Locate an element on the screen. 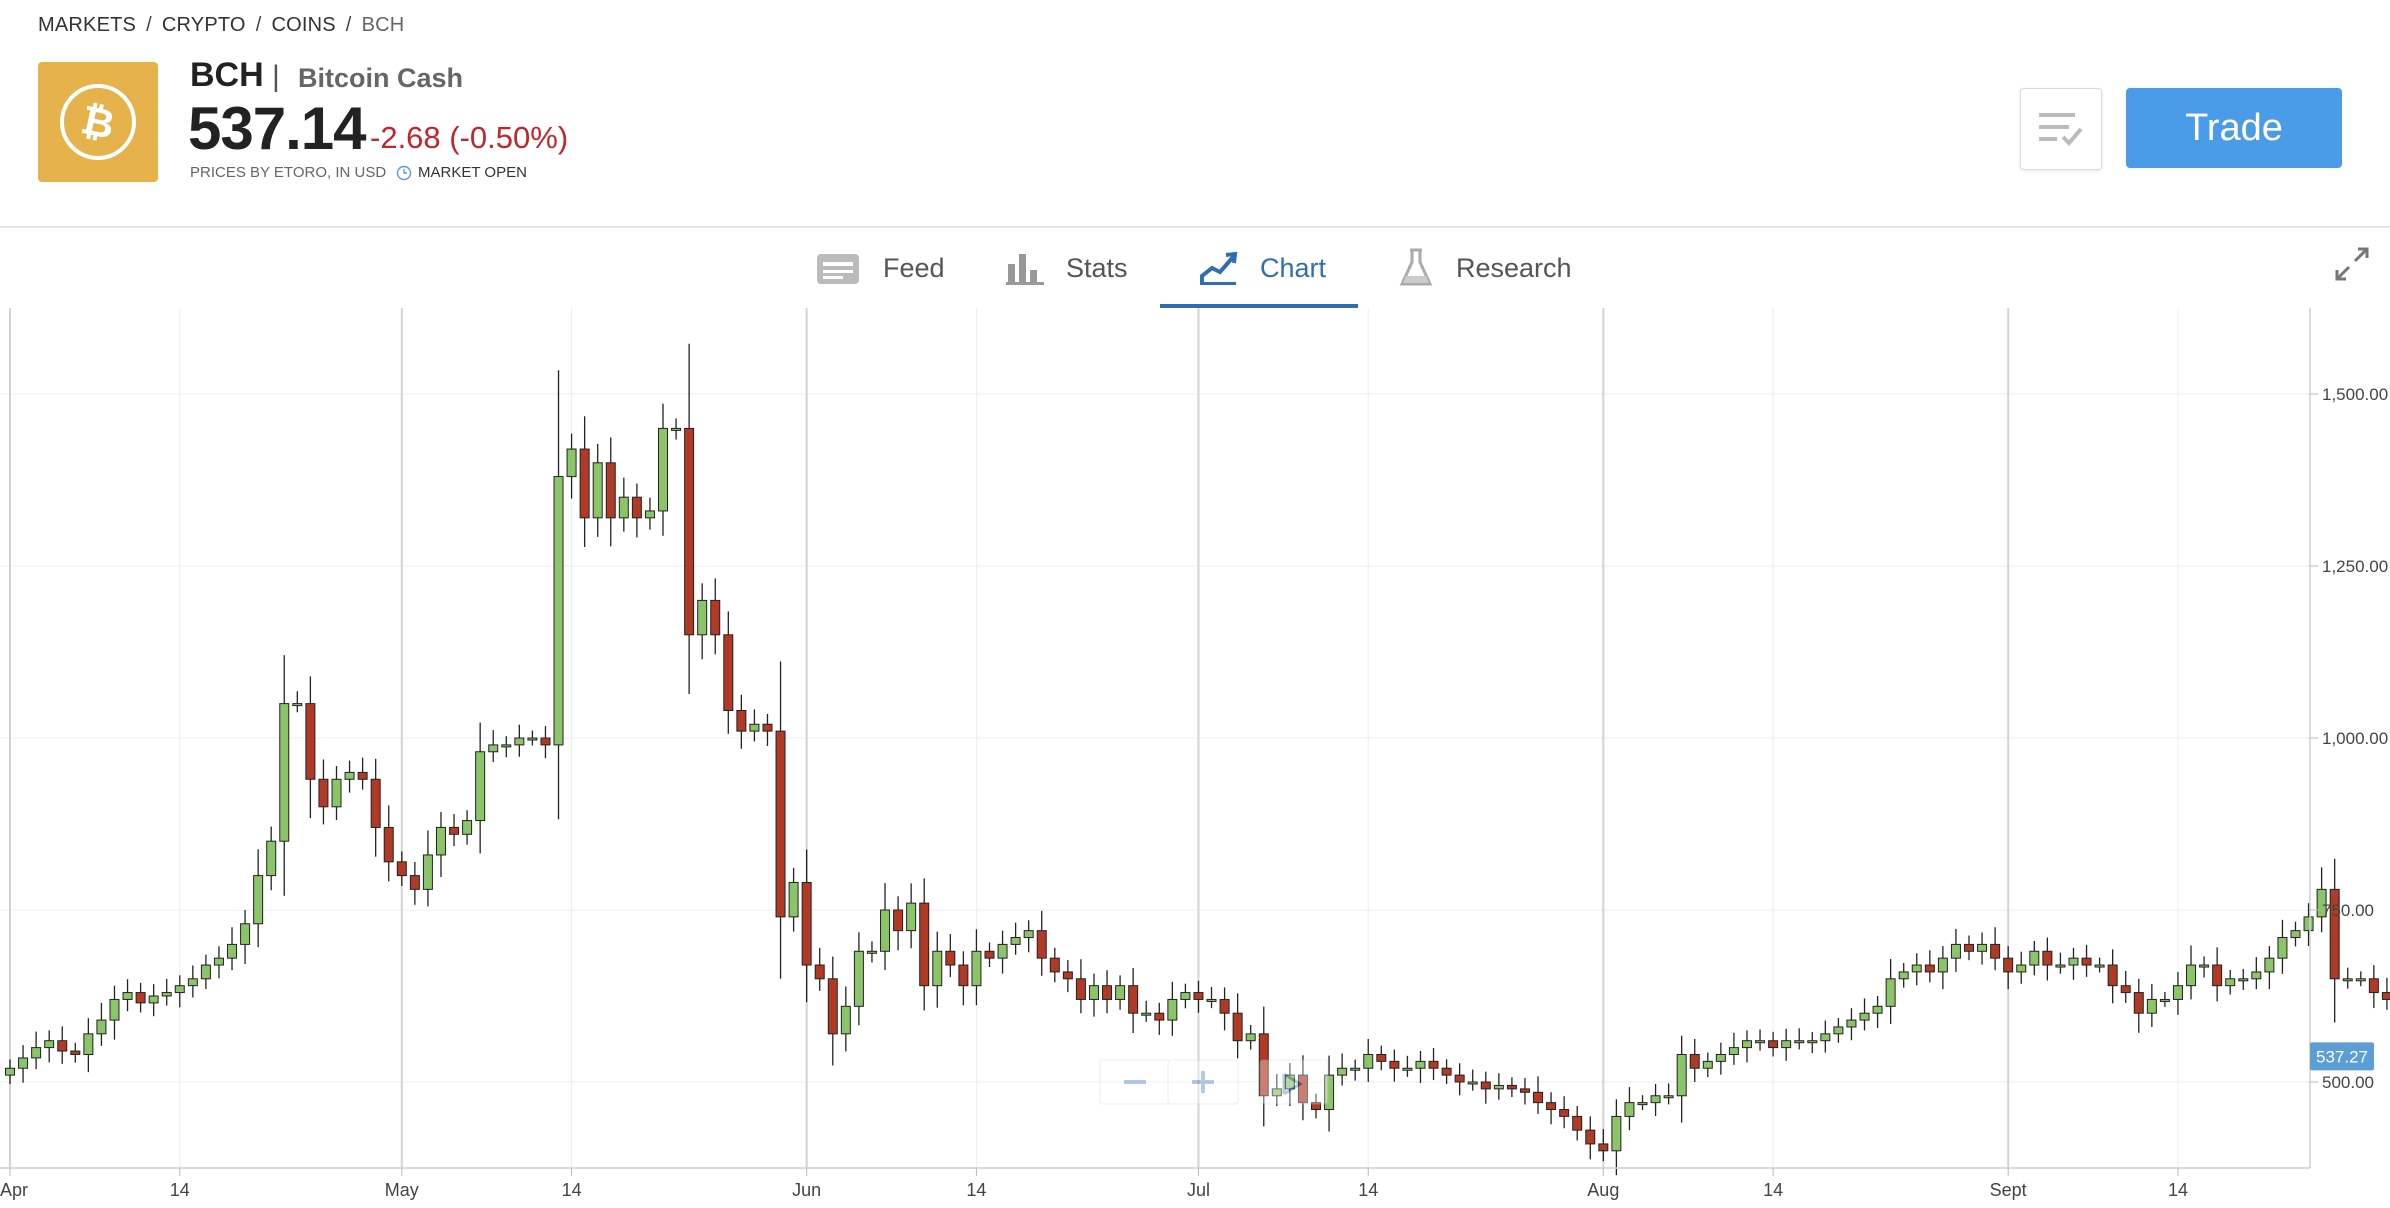  breadcrumb-coins: COINS is located at coordinates (303, 25).